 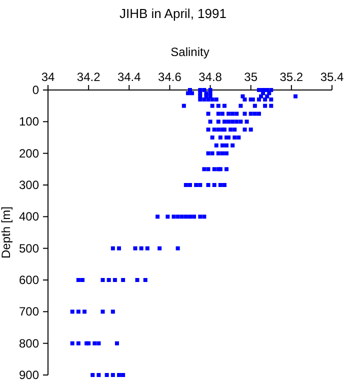 What do you see at coordinates (29, 217) in the screenshot?
I see `y-tick-label: 400` at bounding box center [29, 217].